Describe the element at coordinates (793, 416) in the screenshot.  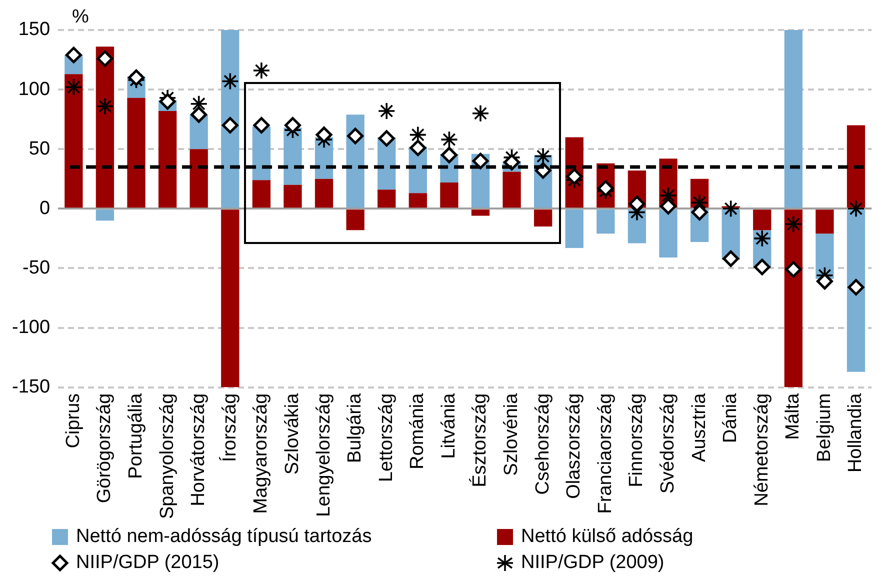
I see `x-tick-label: Málta` at that location.